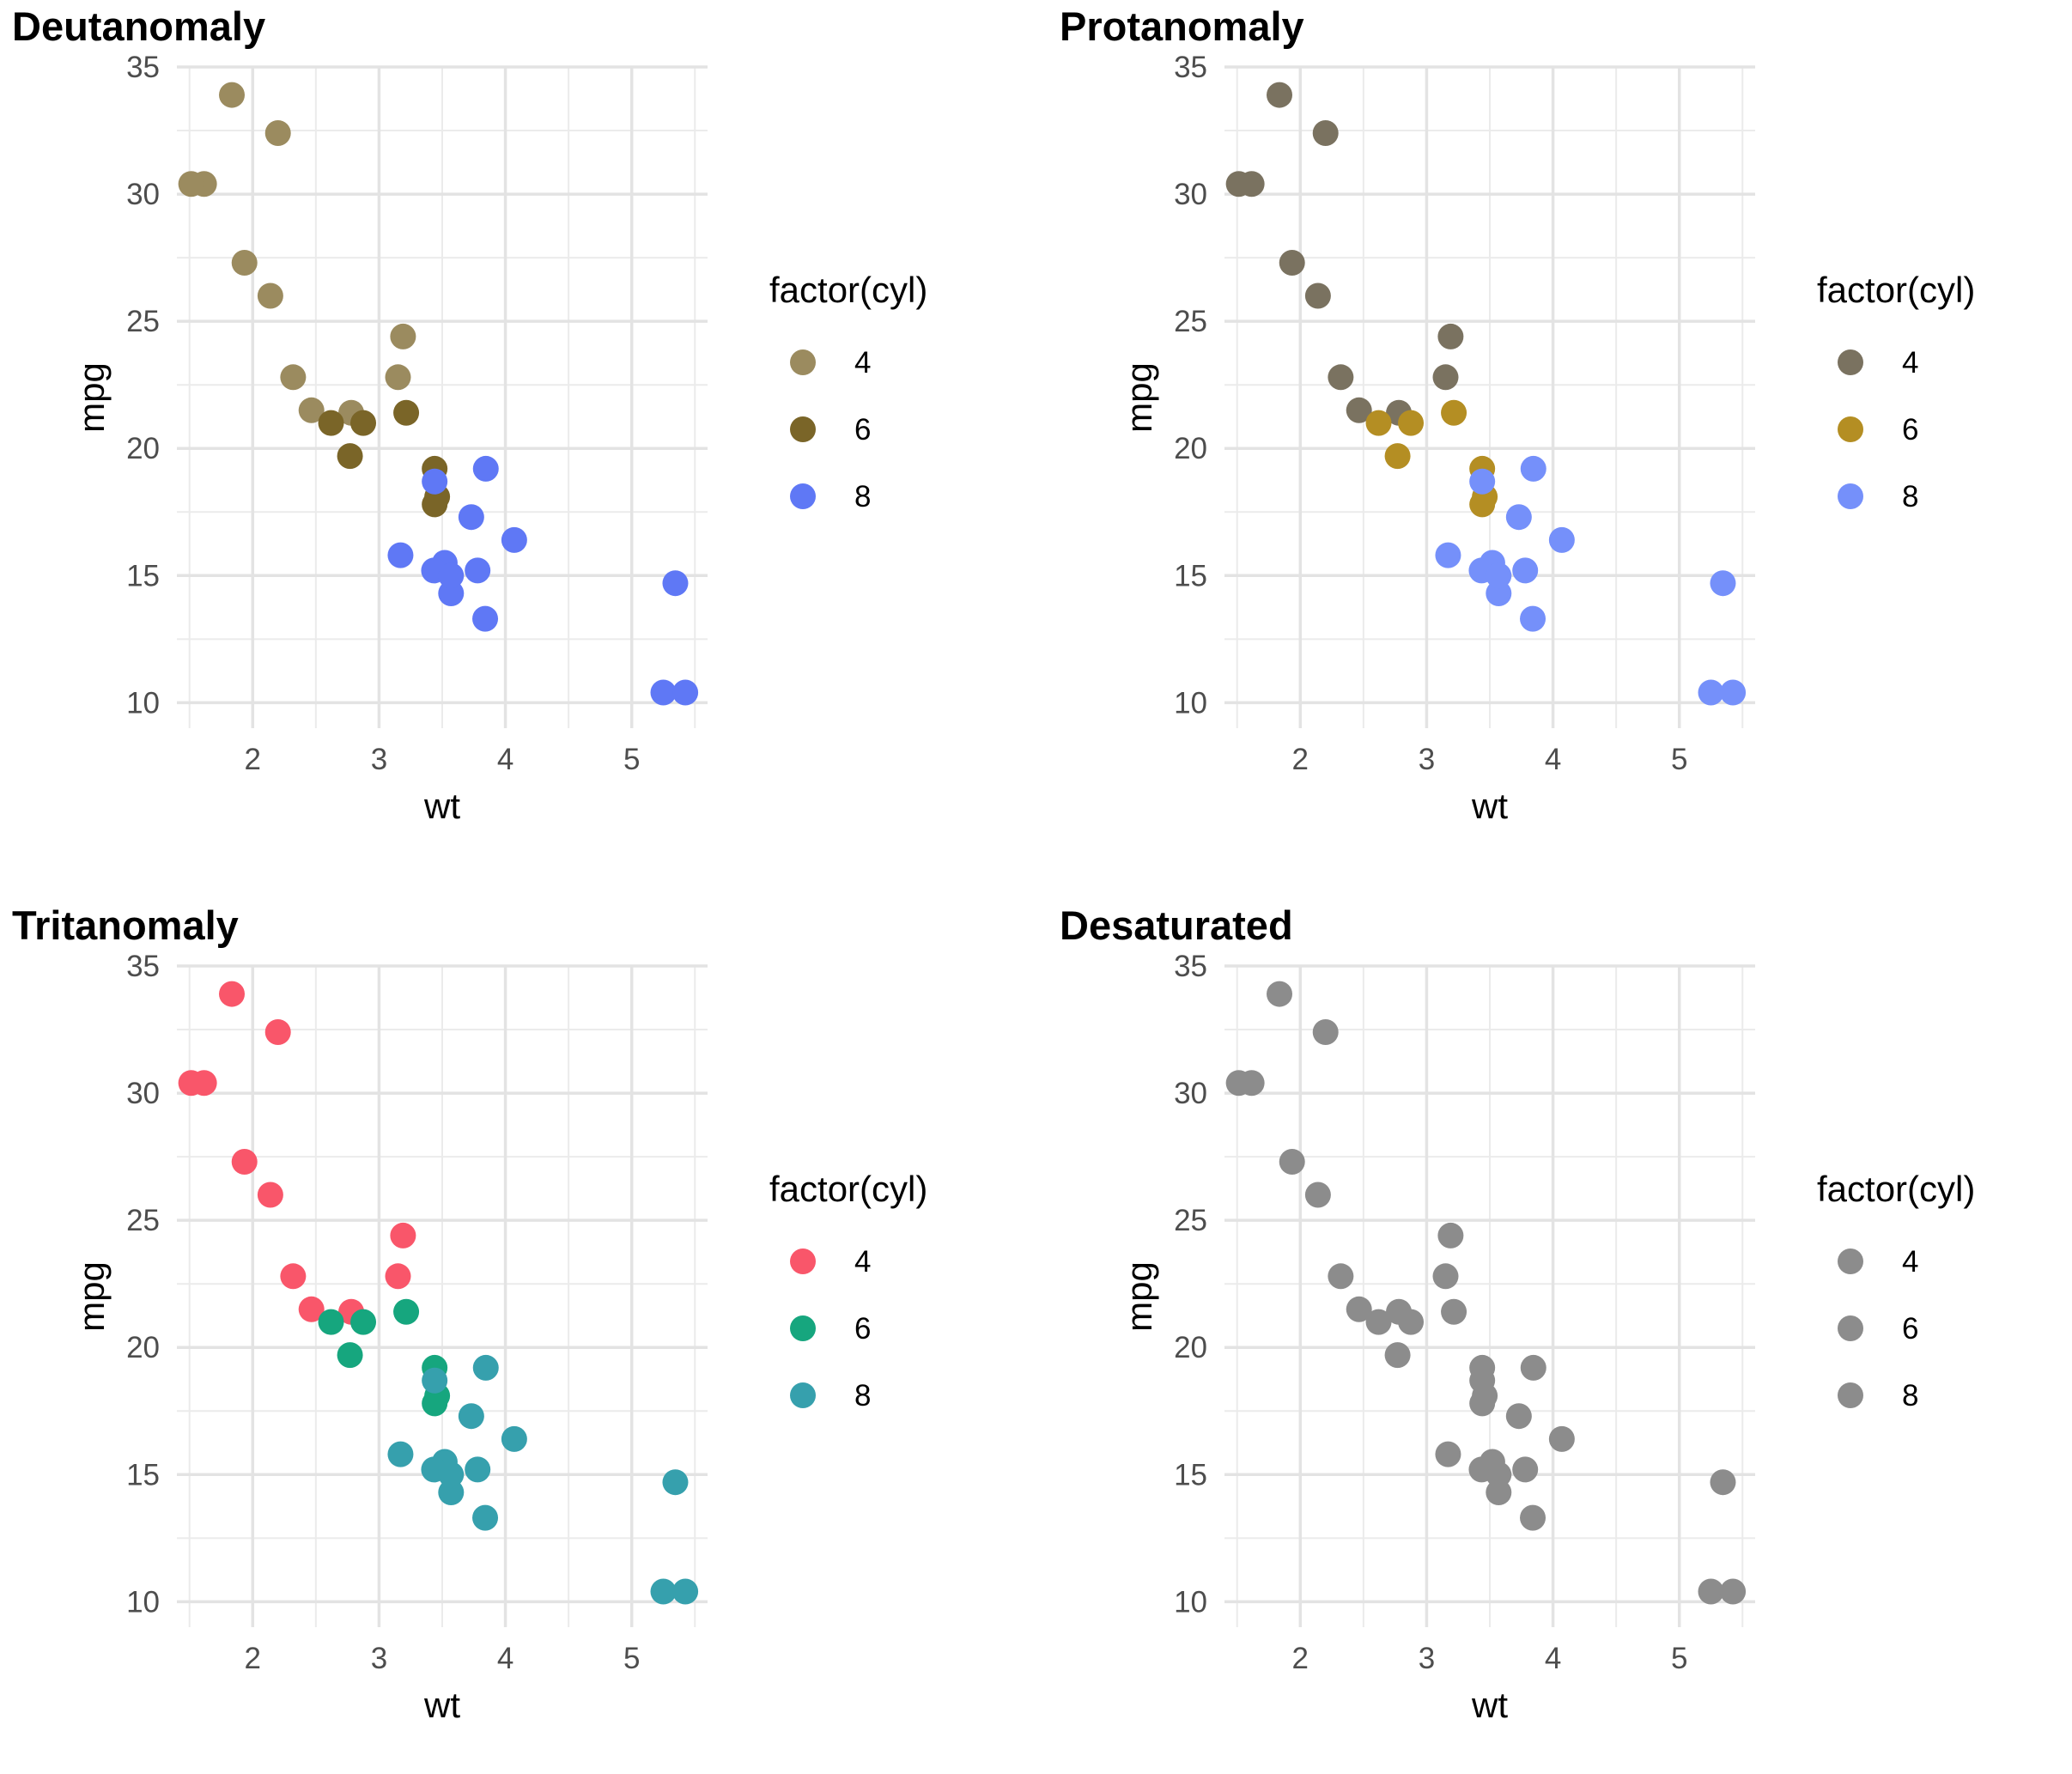  Describe the element at coordinates (1679, 1658) in the screenshot. I see `x-tick-label: 5` at that location.